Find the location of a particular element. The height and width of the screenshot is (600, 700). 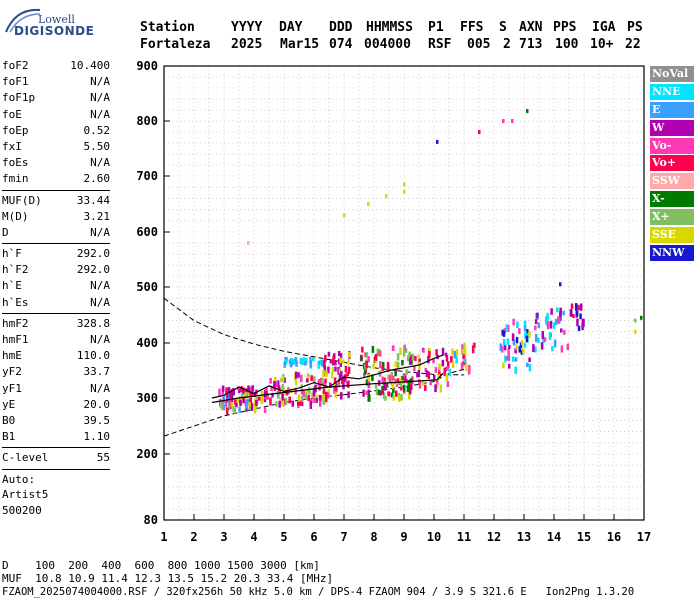

param-name: D is located at coordinates (5, 232).